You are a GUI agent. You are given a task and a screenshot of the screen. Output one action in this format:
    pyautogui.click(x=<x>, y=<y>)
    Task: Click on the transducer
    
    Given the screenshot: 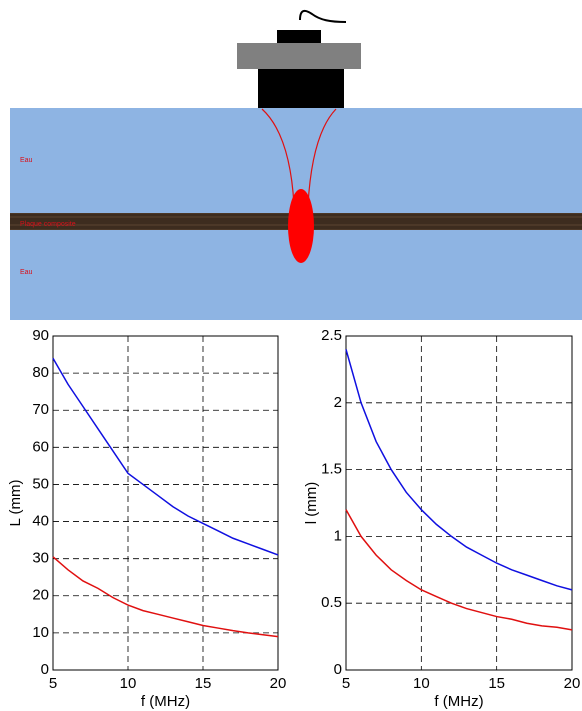 What is the action you would take?
    pyautogui.click(x=301, y=89)
    